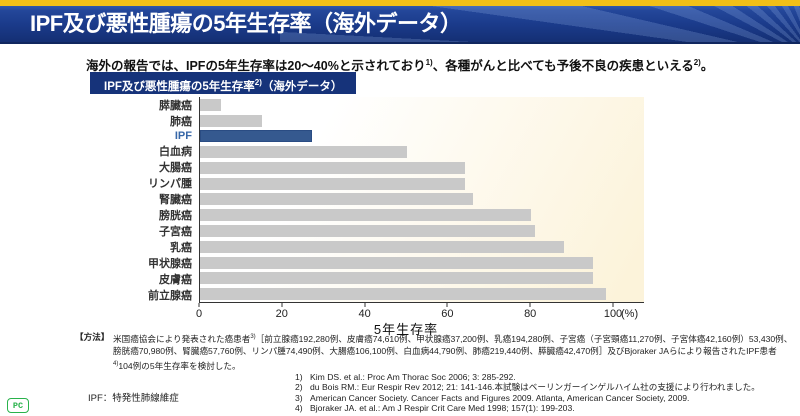 The width and height of the screenshot is (800, 416). I want to click on top-accent-stripe, so click(400, 3).